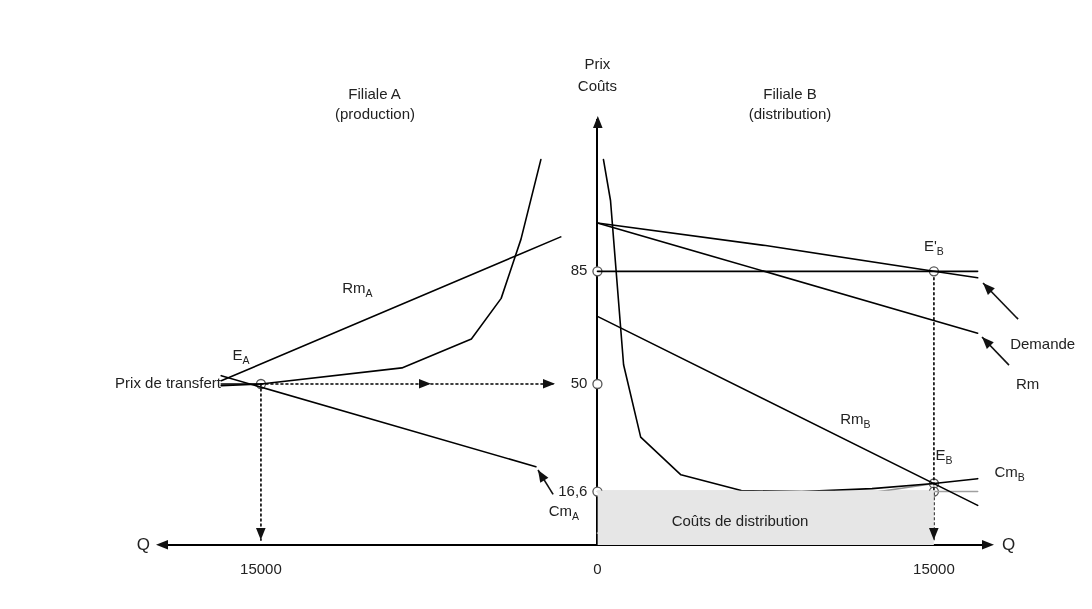  Describe the element at coordinates (790, 104) in the screenshot. I see `annotation: Filiale B (distribution)` at that location.